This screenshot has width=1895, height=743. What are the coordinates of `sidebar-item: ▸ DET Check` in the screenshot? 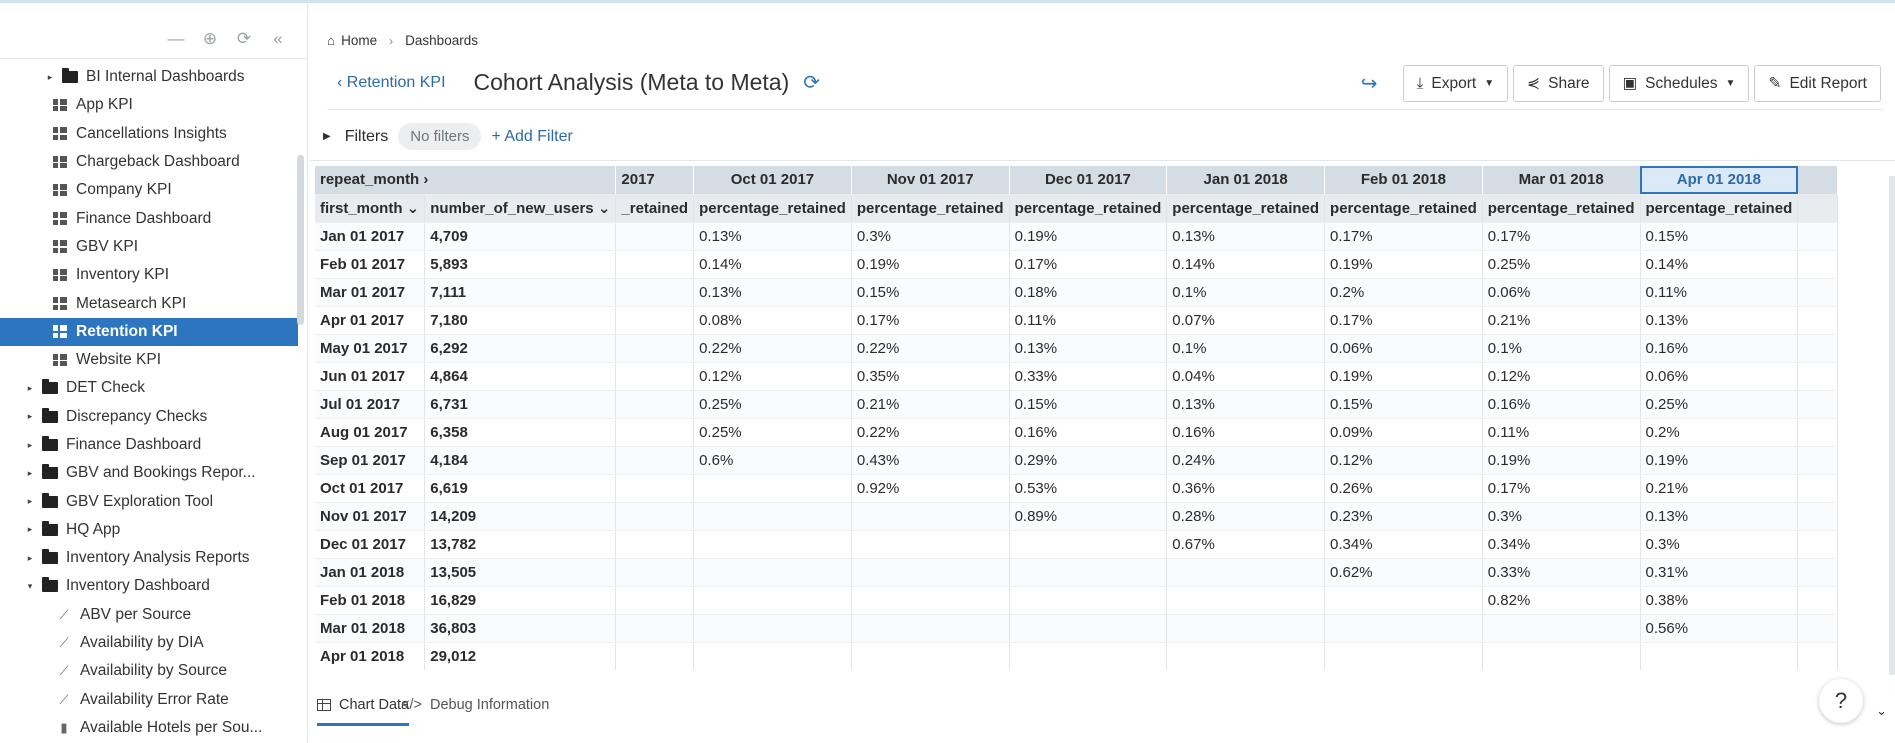 It's located at (149, 388).